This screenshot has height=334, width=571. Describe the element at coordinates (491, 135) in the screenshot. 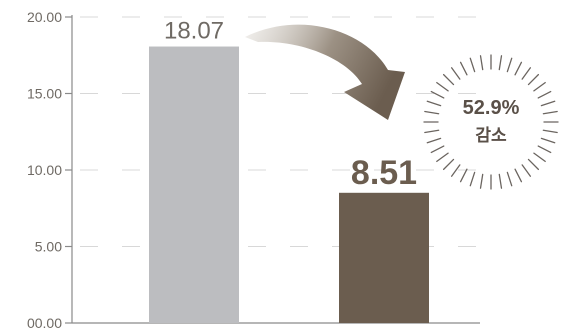

I see `reduction-label: 감소` at that location.